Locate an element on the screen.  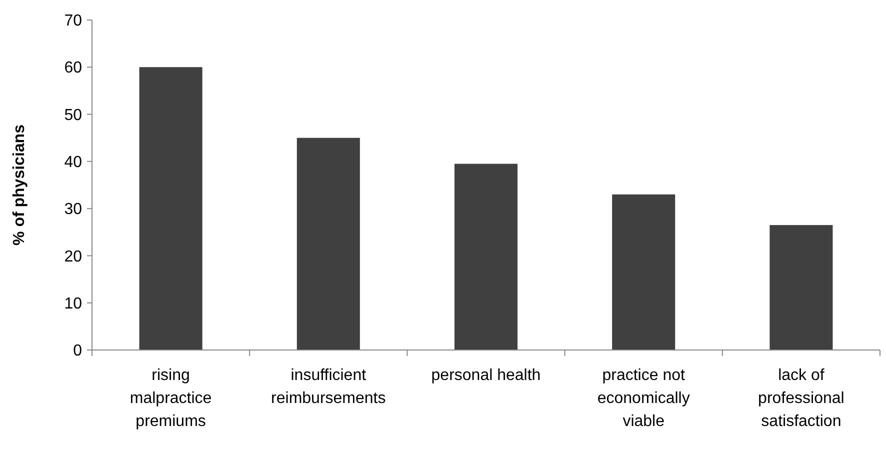
y-tick-label: 60 is located at coordinates (73, 68).